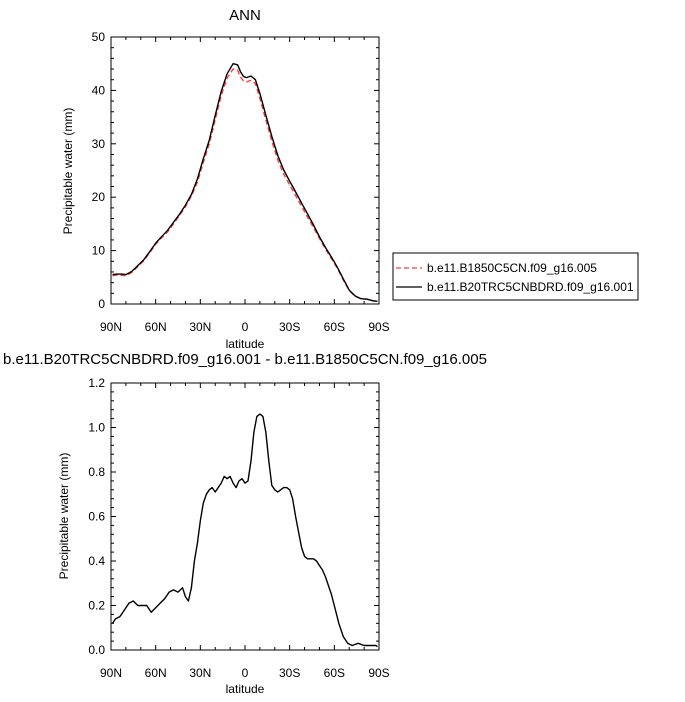  What do you see at coordinates (512, 268) in the screenshot?
I see `legend-label-b1850: b.e11.B1850C5CN.f09_g16.005` at bounding box center [512, 268].